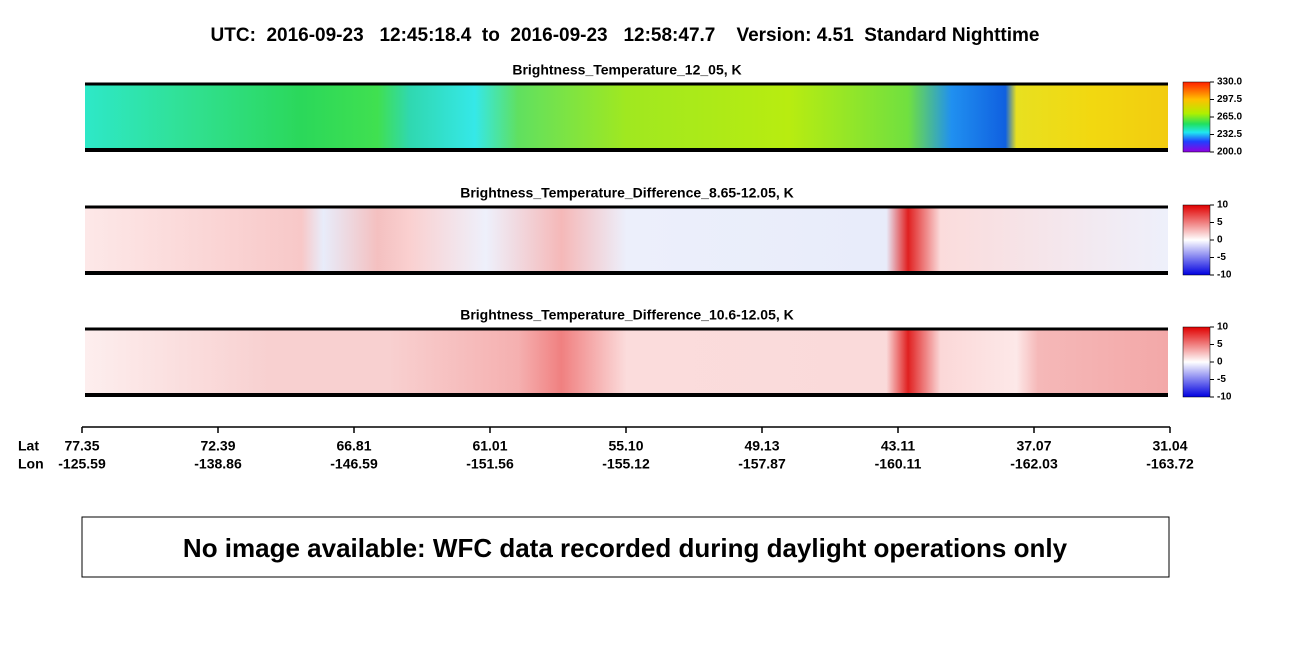 The height and width of the screenshot is (667, 1300). Describe the element at coordinates (761, 446) in the screenshot. I see `lat-label: 49.13` at that location.